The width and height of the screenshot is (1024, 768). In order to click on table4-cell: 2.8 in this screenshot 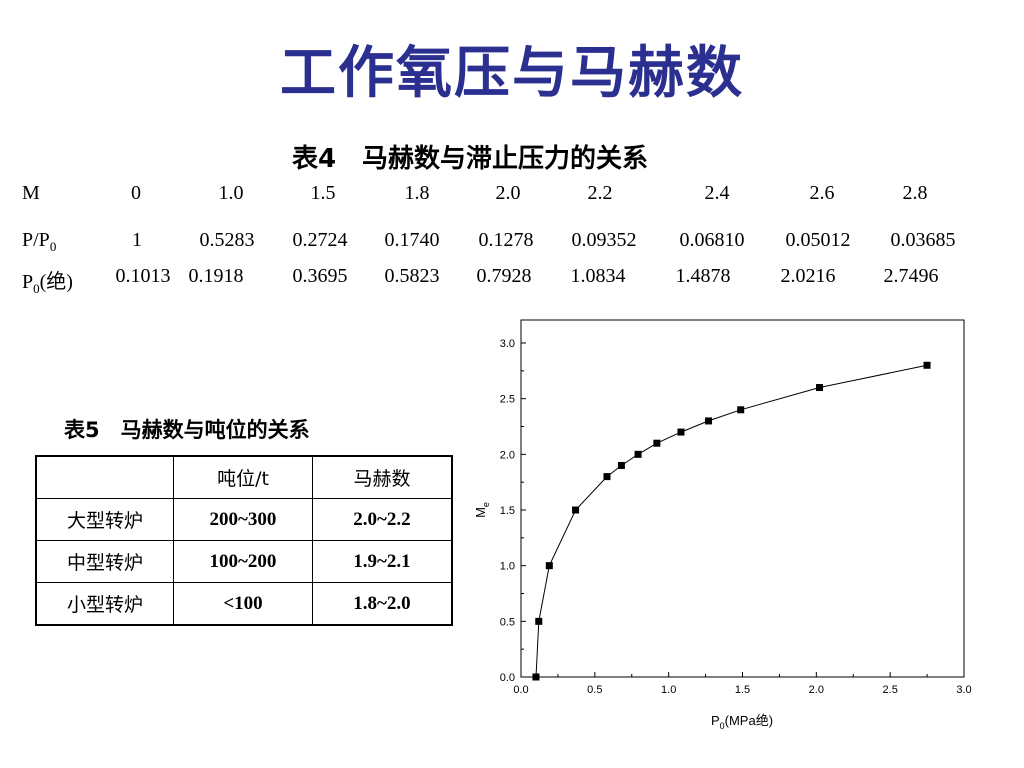, I will do `click(915, 193)`.